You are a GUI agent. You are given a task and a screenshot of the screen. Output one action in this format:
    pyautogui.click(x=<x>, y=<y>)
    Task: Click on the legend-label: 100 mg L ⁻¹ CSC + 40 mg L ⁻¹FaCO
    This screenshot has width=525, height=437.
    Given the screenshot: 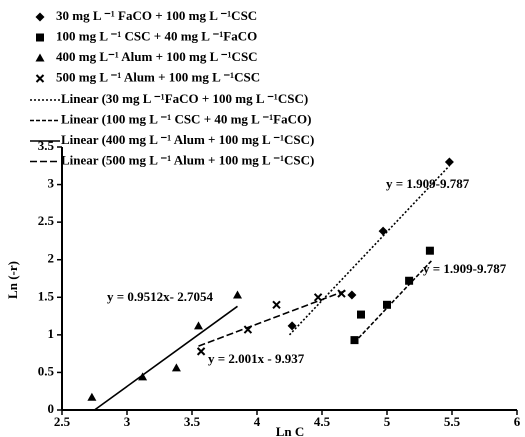 What is the action you would take?
    pyautogui.click(x=156, y=35)
    